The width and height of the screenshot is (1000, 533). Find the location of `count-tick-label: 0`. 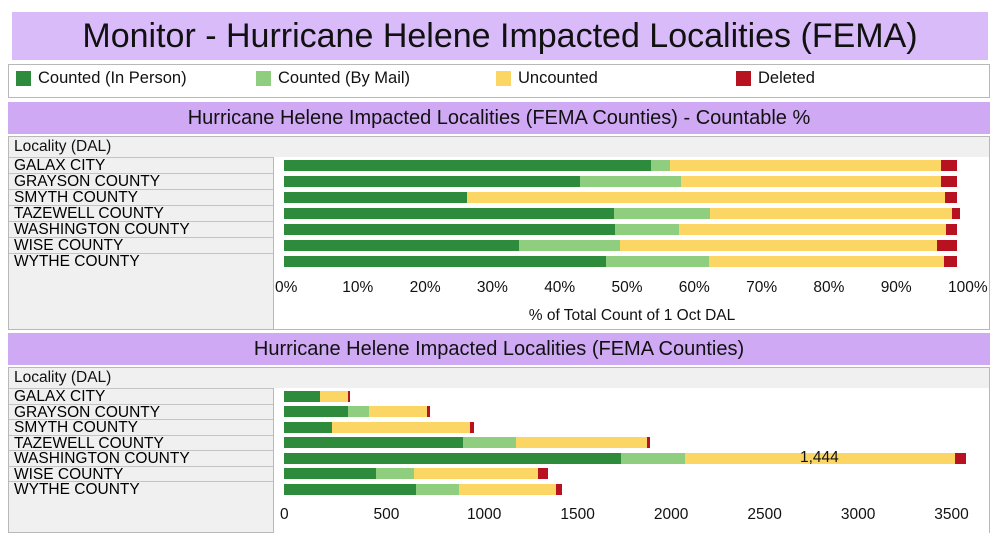

count-tick-label: 0 is located at coordinates (284, 514).